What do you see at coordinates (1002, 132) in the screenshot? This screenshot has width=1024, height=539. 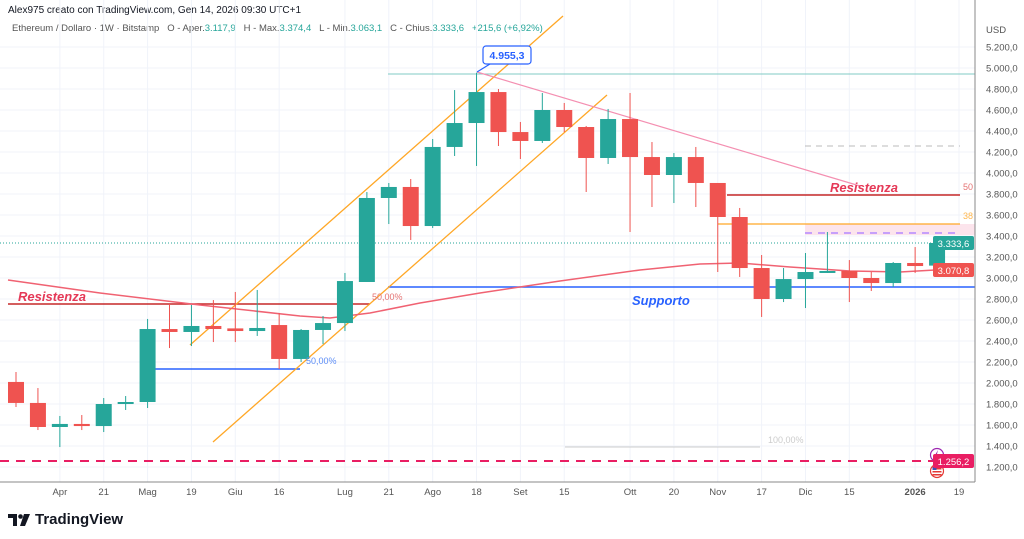 I see `price-tick-label: 4.400,0` at bounding box center [1002, 132].